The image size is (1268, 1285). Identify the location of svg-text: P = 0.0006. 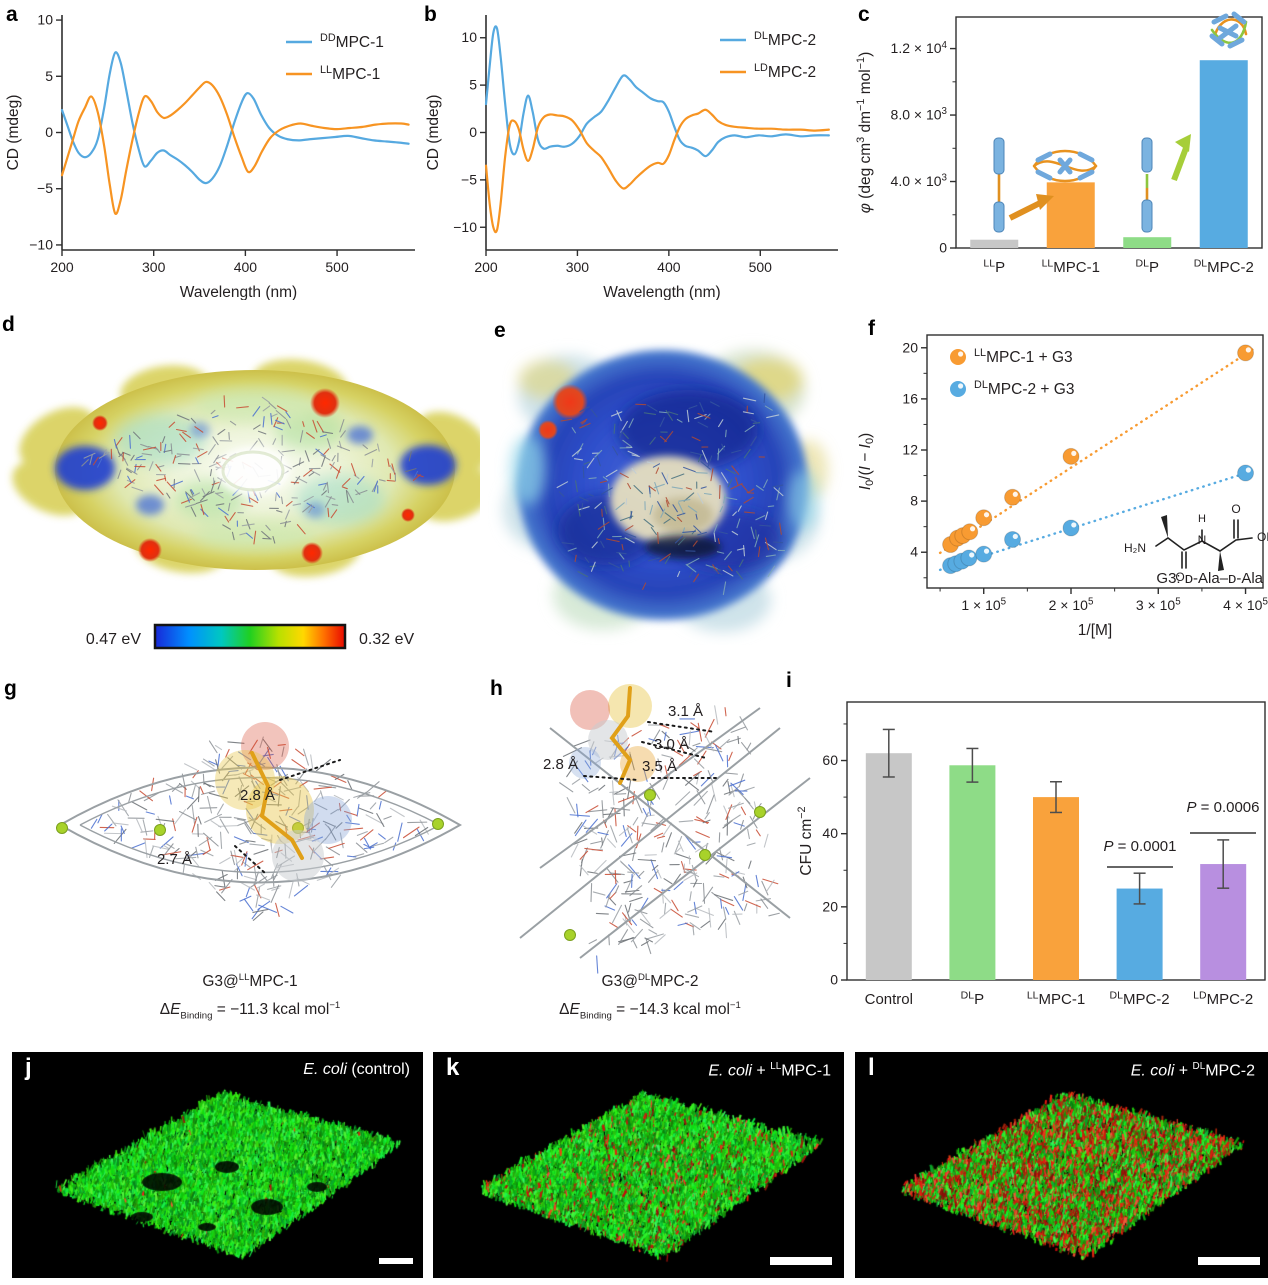
(1223, 807).